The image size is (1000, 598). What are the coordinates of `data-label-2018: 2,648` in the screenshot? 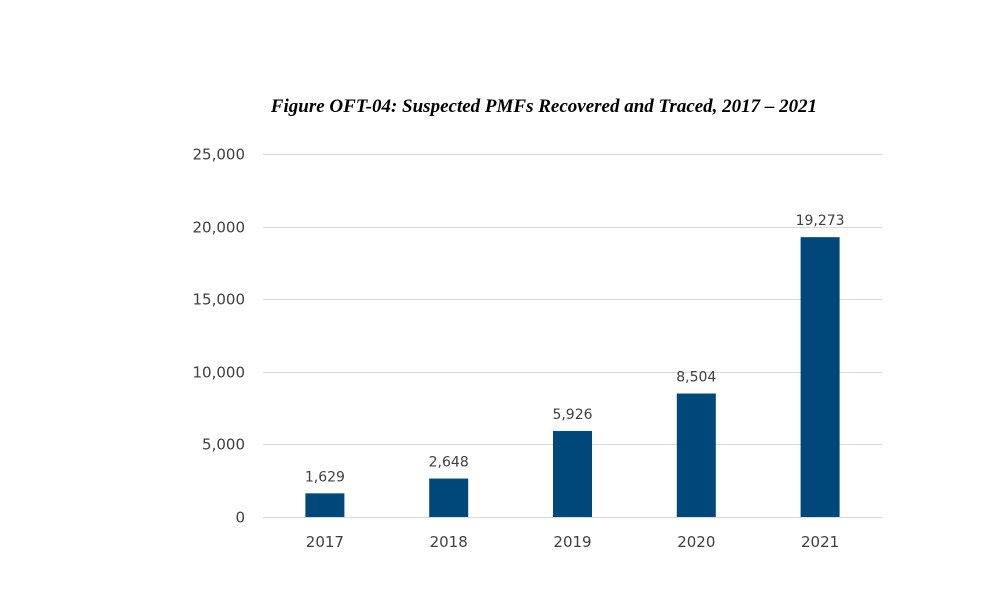 It's located at (449, 463).